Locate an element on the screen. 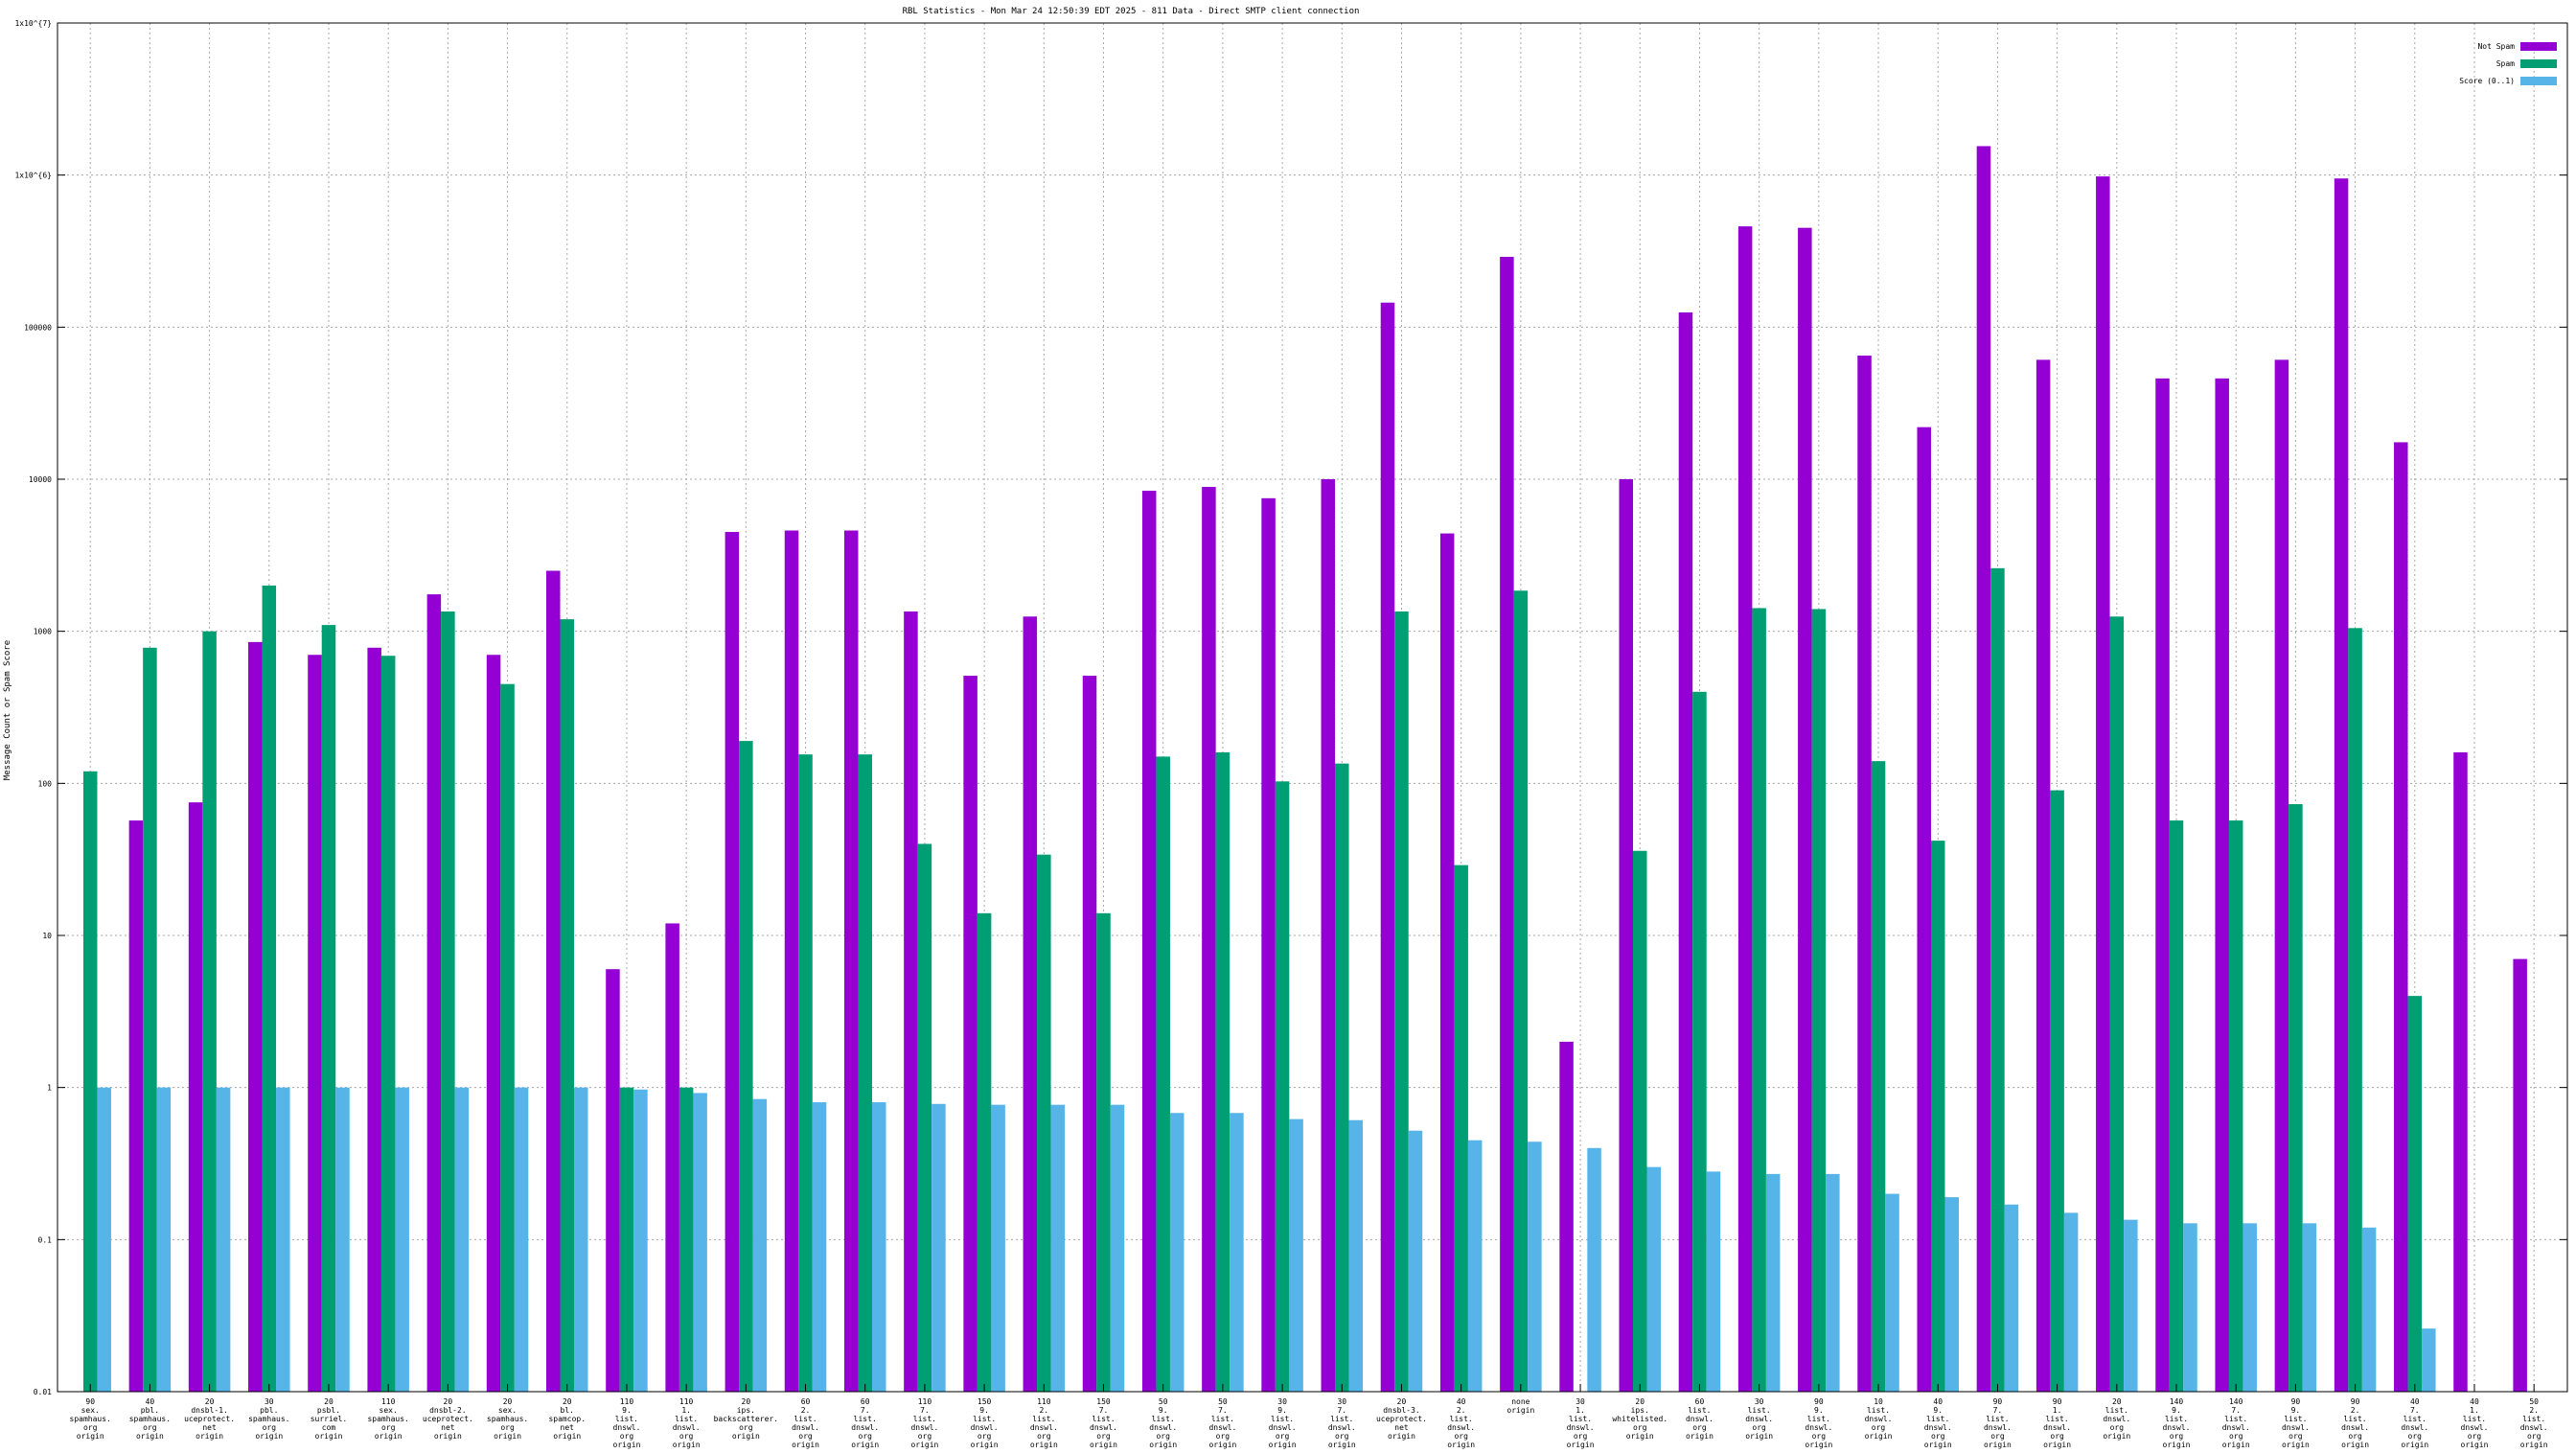 The image size is (2576, 1453). x-tick-label: 30 1. list. dnswl. org origin is located at coordinates (1581, 1423).